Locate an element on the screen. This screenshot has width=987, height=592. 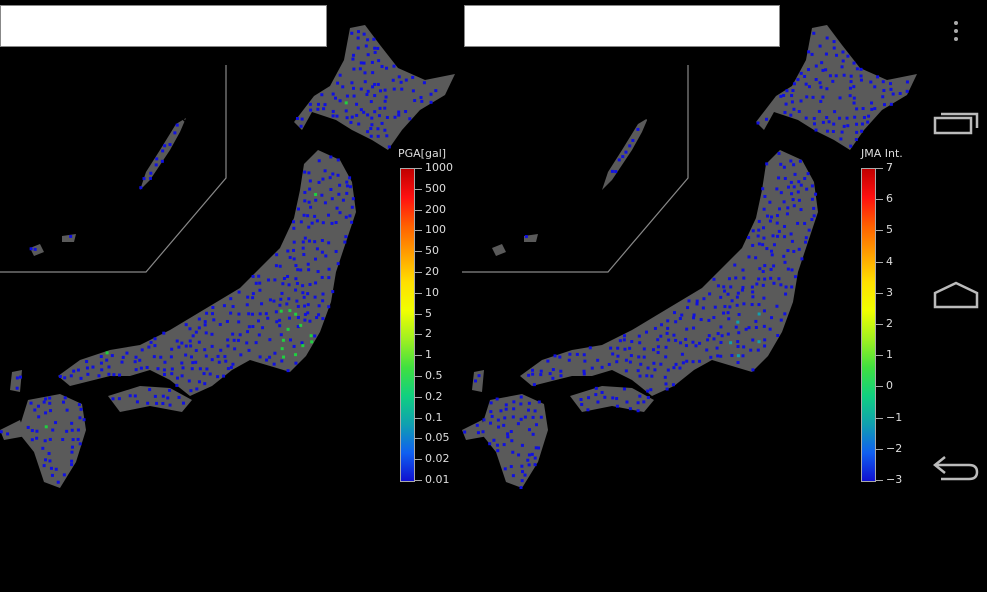
recent-apps-button is located at coordinates (956, 122).